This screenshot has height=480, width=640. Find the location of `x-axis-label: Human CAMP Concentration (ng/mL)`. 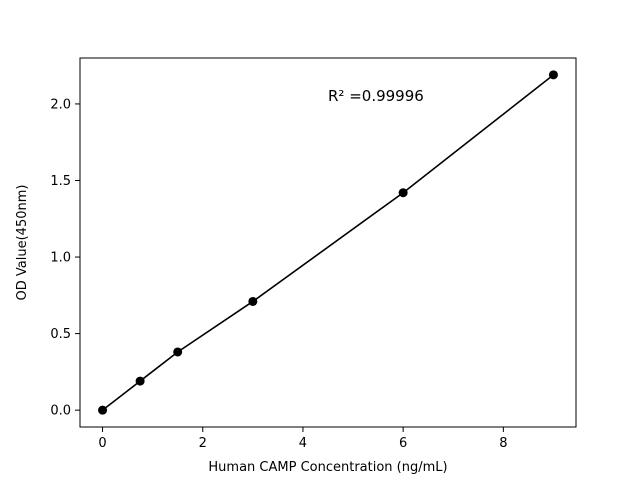

x-axis-label: Human CAMP Concentration (ng/mL) is located at coordinates (327, 467).